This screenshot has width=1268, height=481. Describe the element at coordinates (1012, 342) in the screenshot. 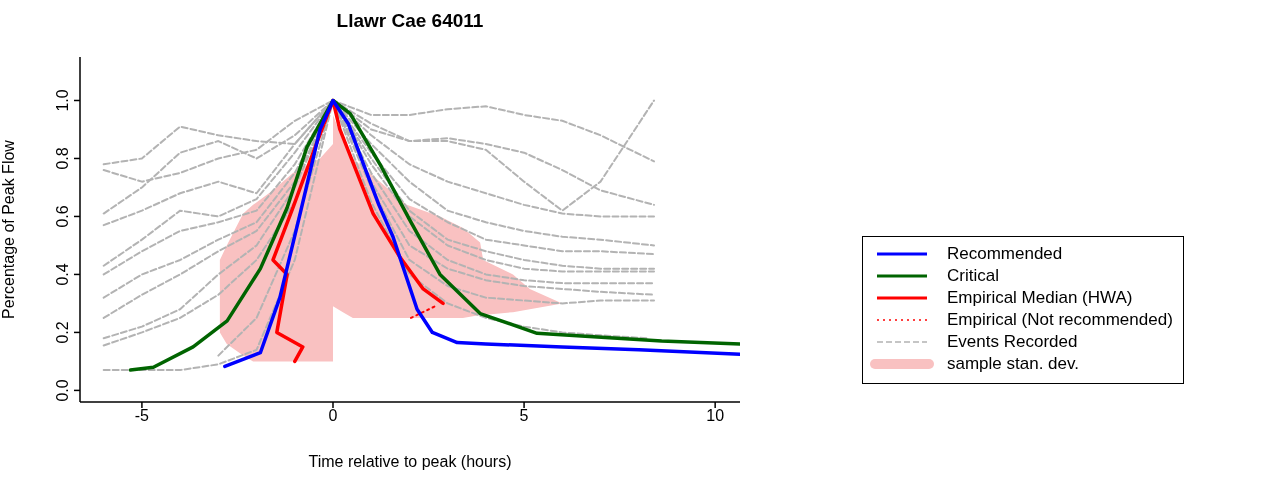

I see `legend-label: Events Recorded` at that location.